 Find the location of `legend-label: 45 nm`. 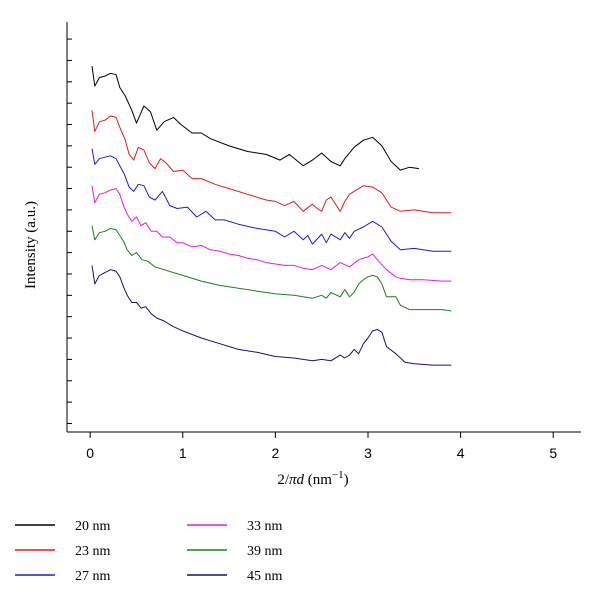

legend-label: 45 nm is located at coordinates (265, 576).